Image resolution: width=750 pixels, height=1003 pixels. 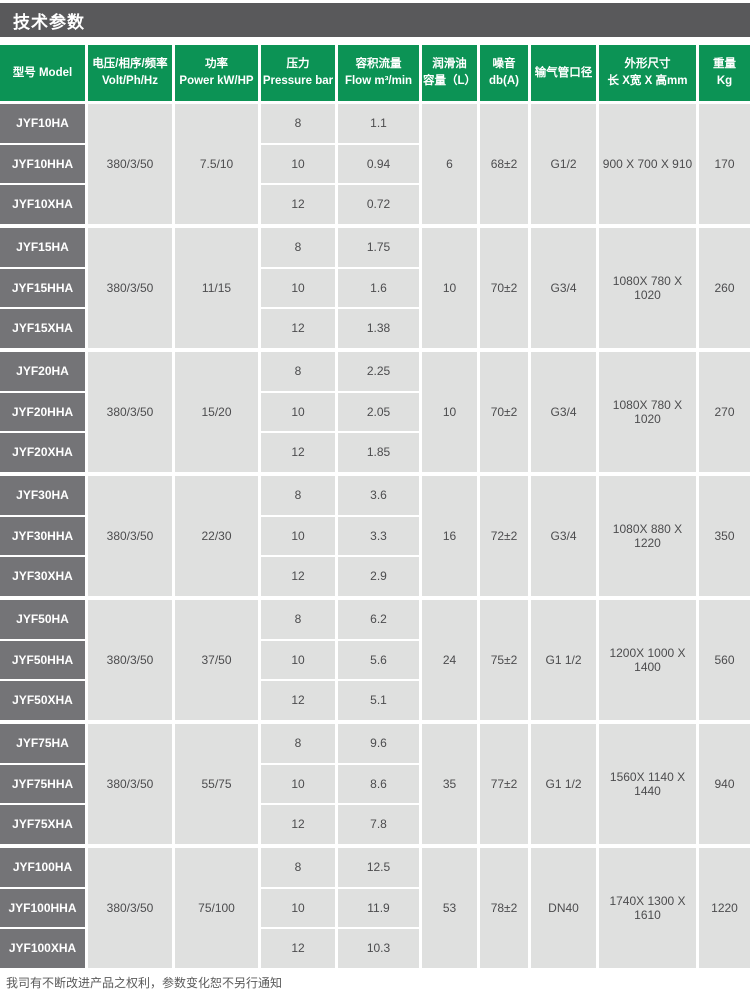 I want to click on model-cell: JYF10XHA, so click(x=42, y=205).